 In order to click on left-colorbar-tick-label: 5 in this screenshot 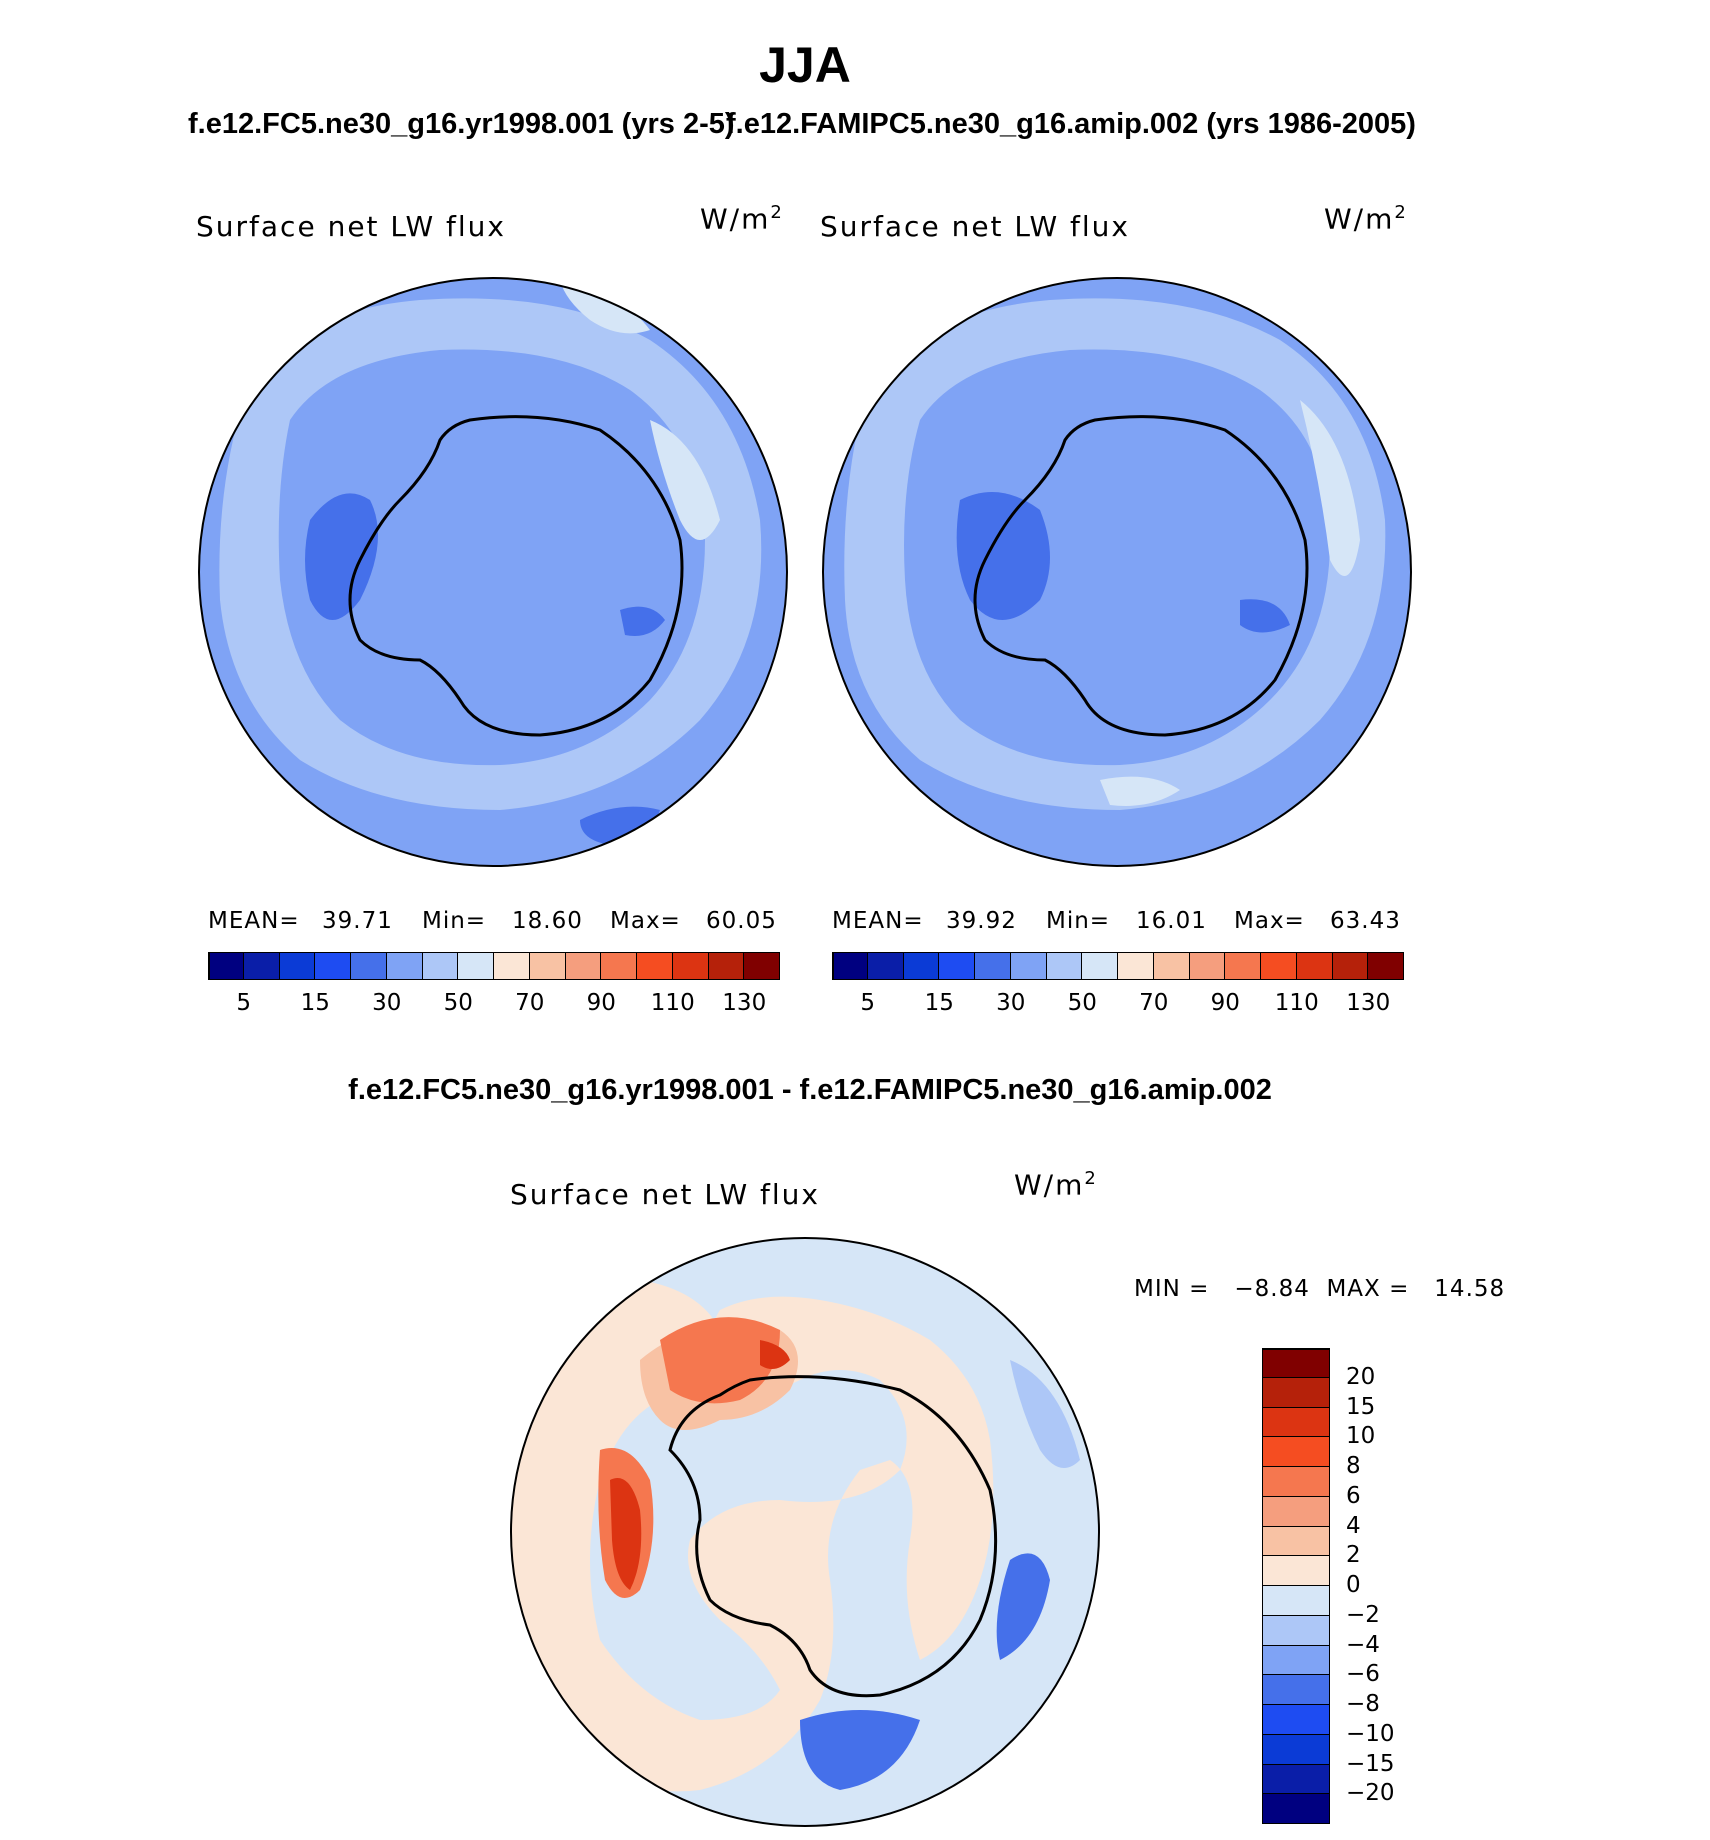, I will do `click(244, 1003)`.